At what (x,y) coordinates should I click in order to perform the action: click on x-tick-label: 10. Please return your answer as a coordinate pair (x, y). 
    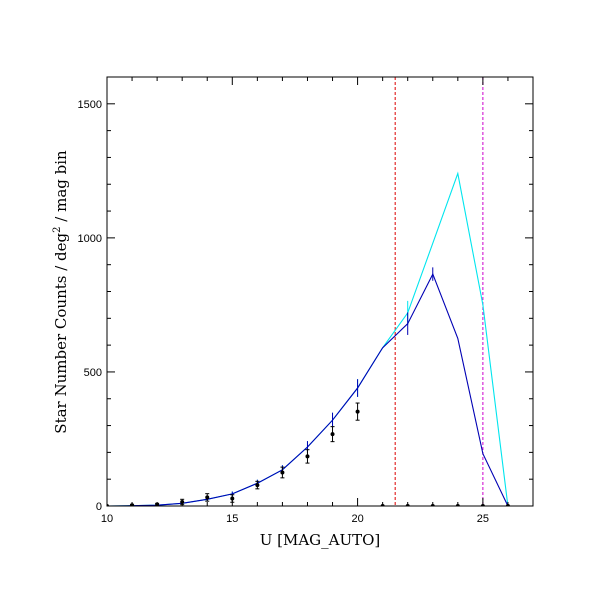
    Looking at the image, I should click on (107, 519).